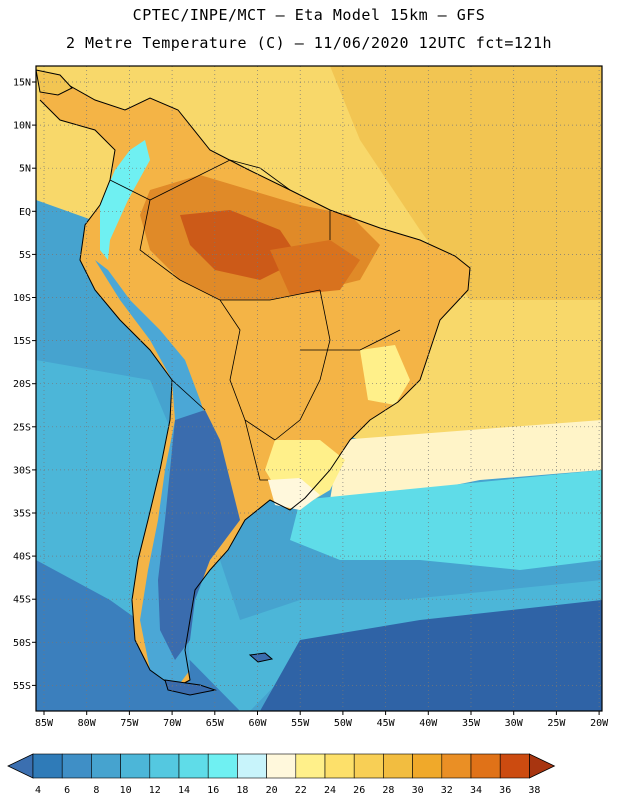 The height and width of the screenshot is (800, 618). Describe the element at coordinates (25, 169) in the screenshot. I see `lat-tick-label: 5N` at that location.